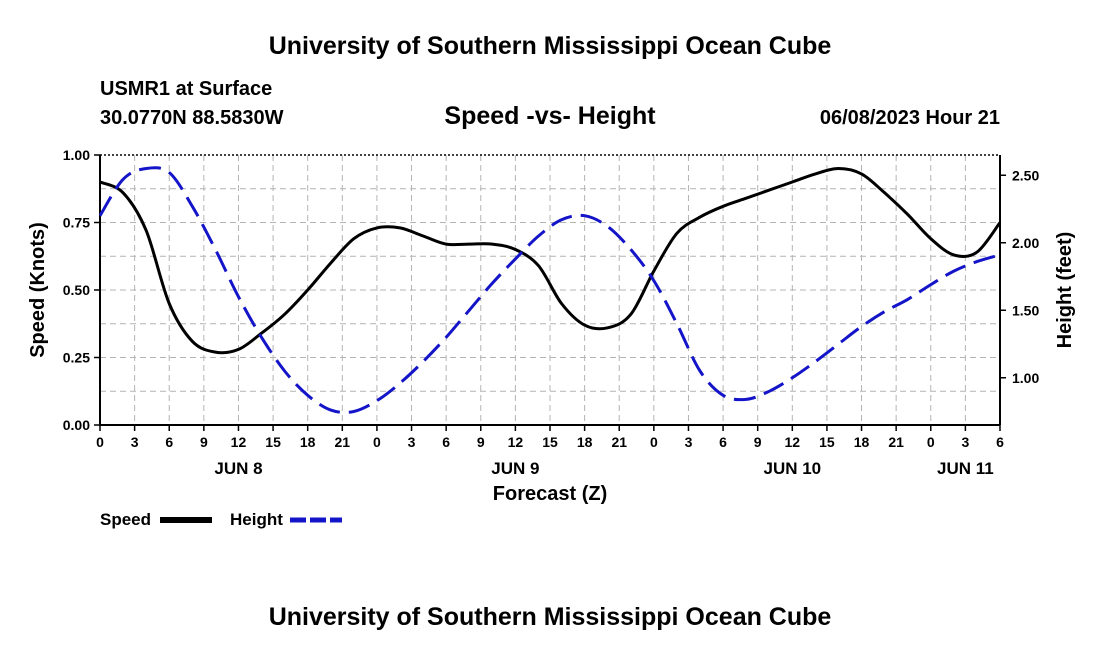 The width and height of the screenshot is (1100, 650). I want to click on legend-height-label: Height, so click(256, 519).